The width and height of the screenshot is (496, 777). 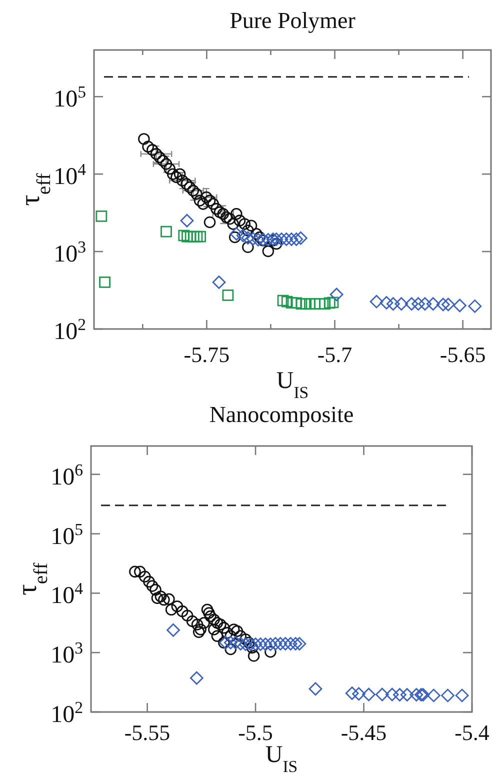 I want to click on x-tick-label: -5.75, so click(x=207, y=354).